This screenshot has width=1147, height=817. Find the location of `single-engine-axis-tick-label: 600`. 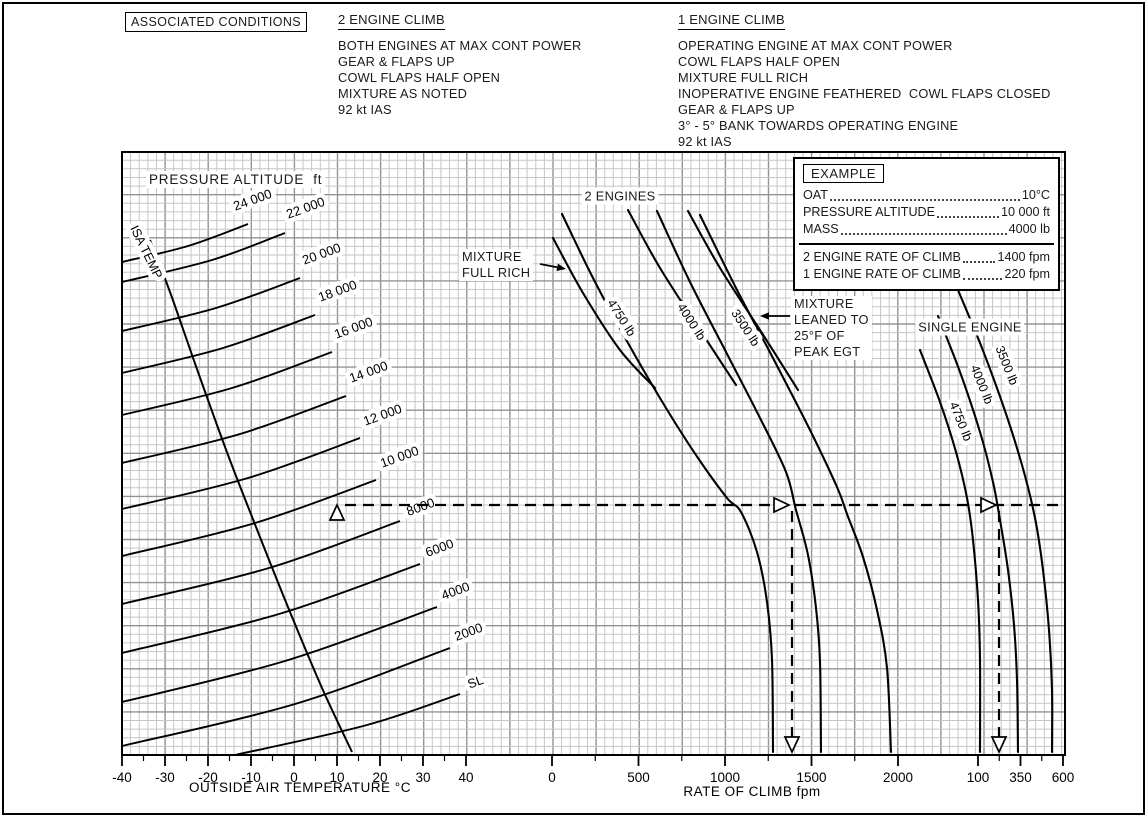

single-engine-axis-tick-label: 600 is located at coordinates (1063, 777).